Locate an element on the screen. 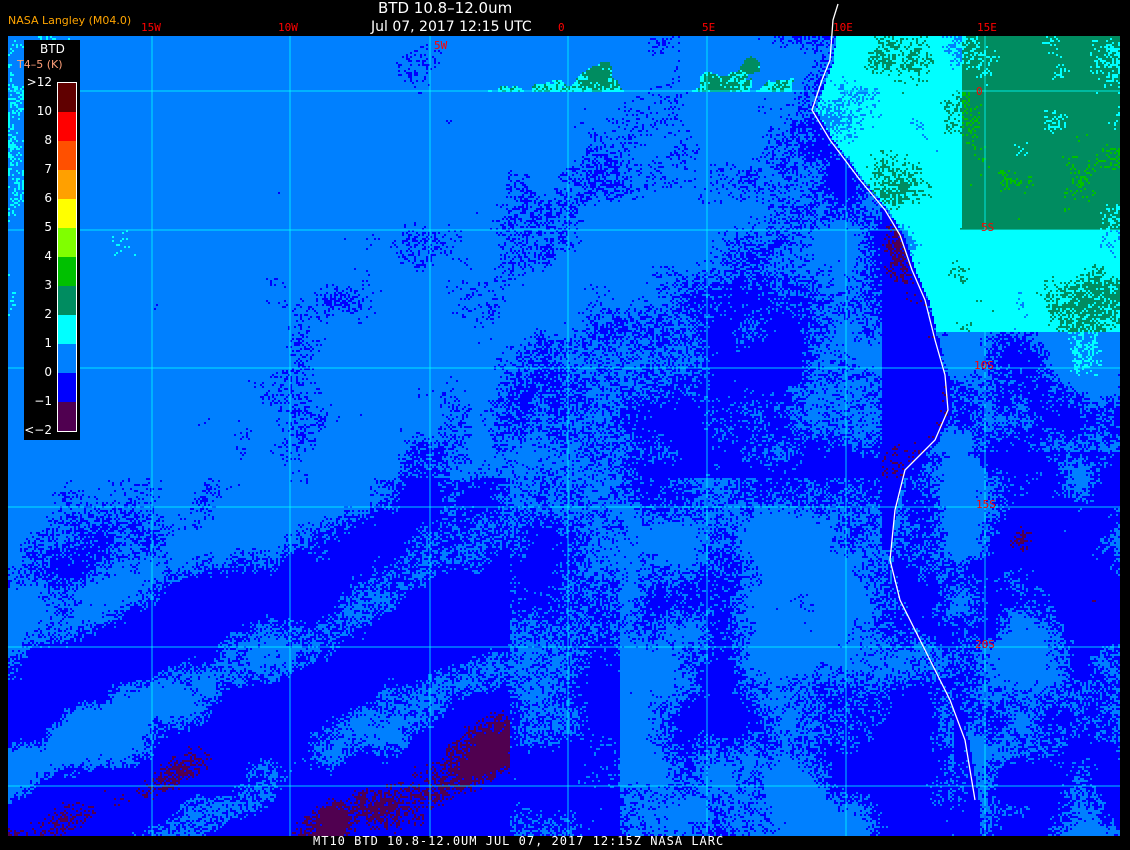  lon-label: 5W is located at coordinates (441, 45).